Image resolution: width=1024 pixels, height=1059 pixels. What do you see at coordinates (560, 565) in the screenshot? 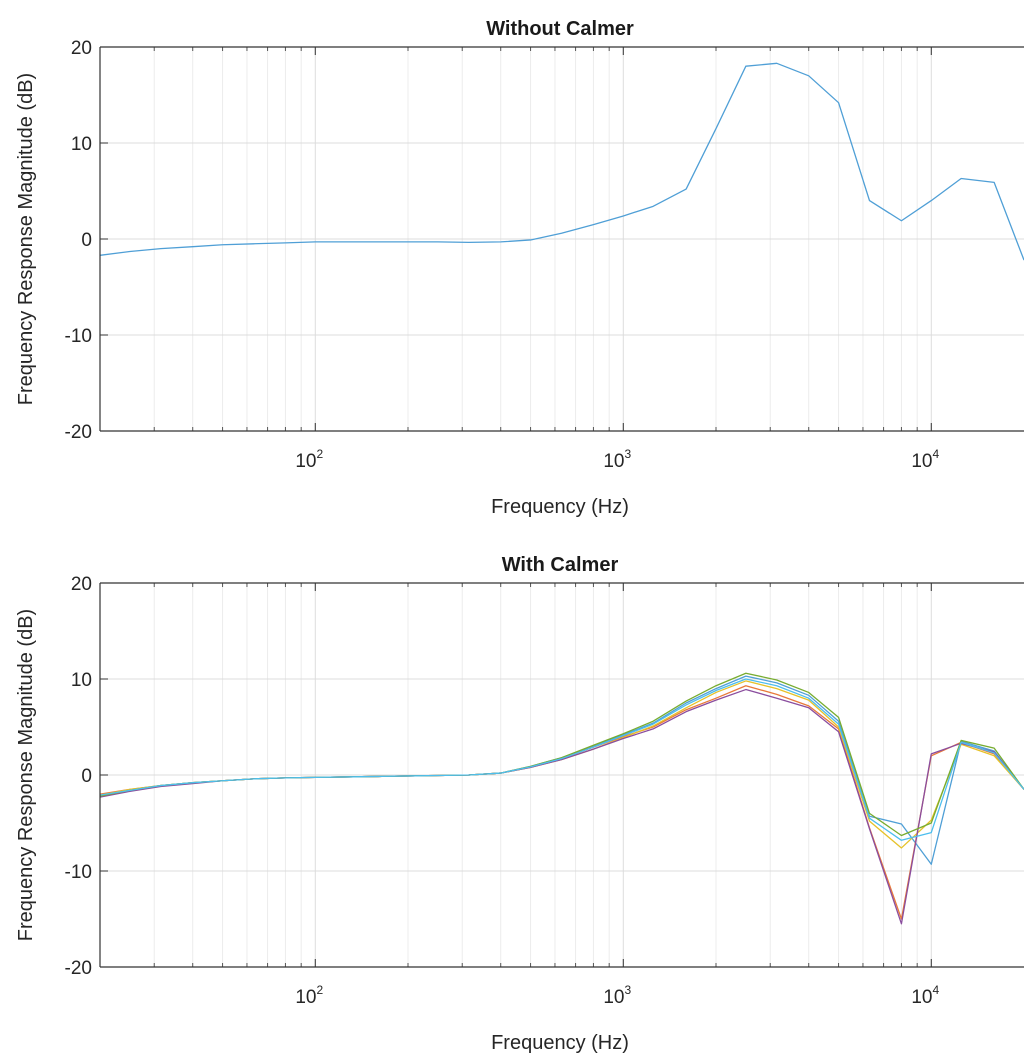
I see `chart-title: With Calmer` at bounding box center [560, 565].